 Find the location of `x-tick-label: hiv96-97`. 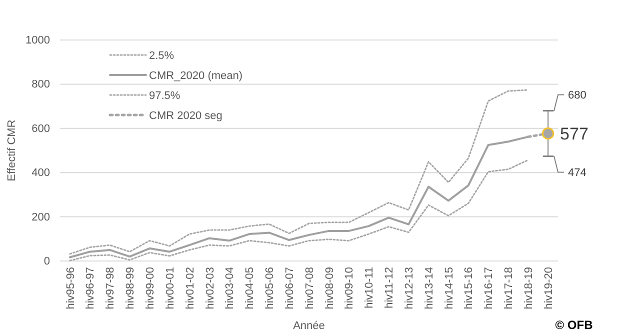

x-tick-label: hiv96-97 is located at coordinates (90, 288).